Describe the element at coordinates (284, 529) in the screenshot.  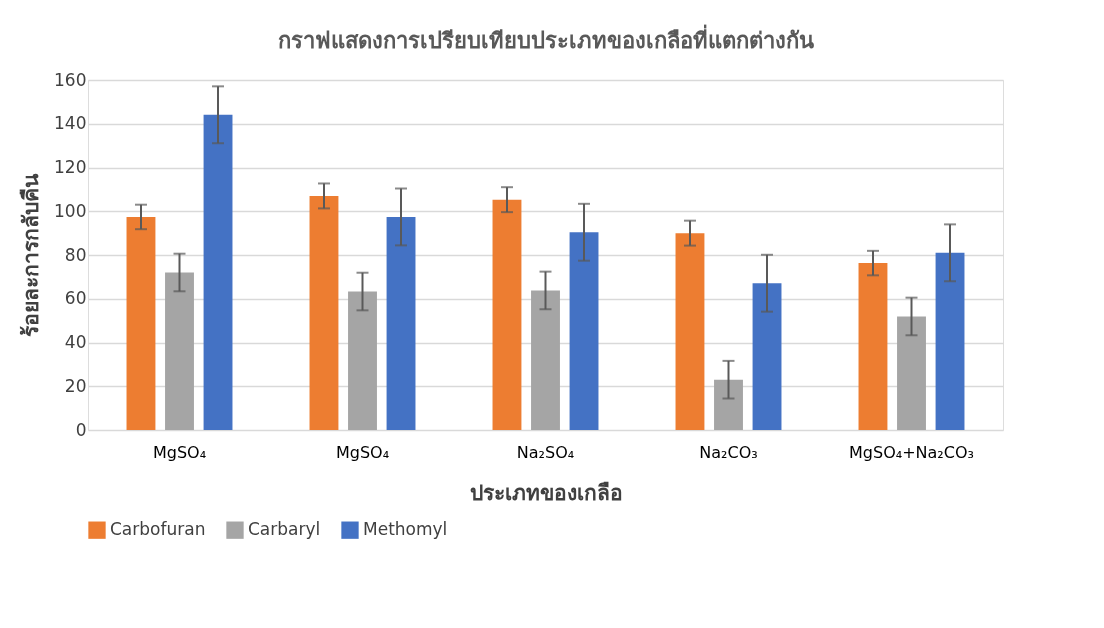
I see `legend-label: Carbaryl` at that location.